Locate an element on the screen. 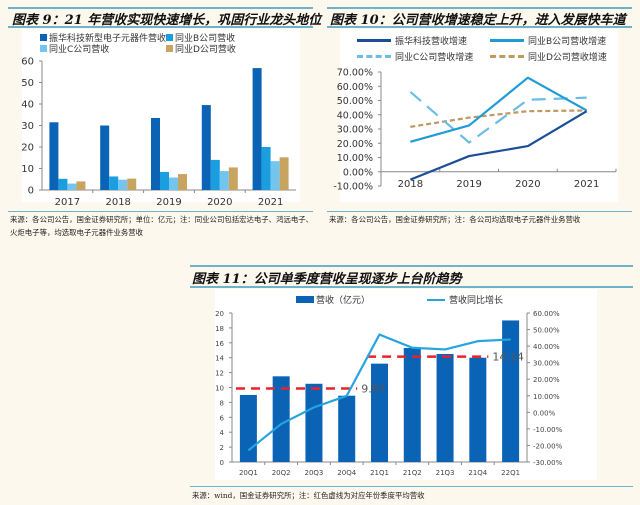 The height and width of the screenshot is (505, 640). x-tick-label: 22Q1 is located at coordinates (510, 473).